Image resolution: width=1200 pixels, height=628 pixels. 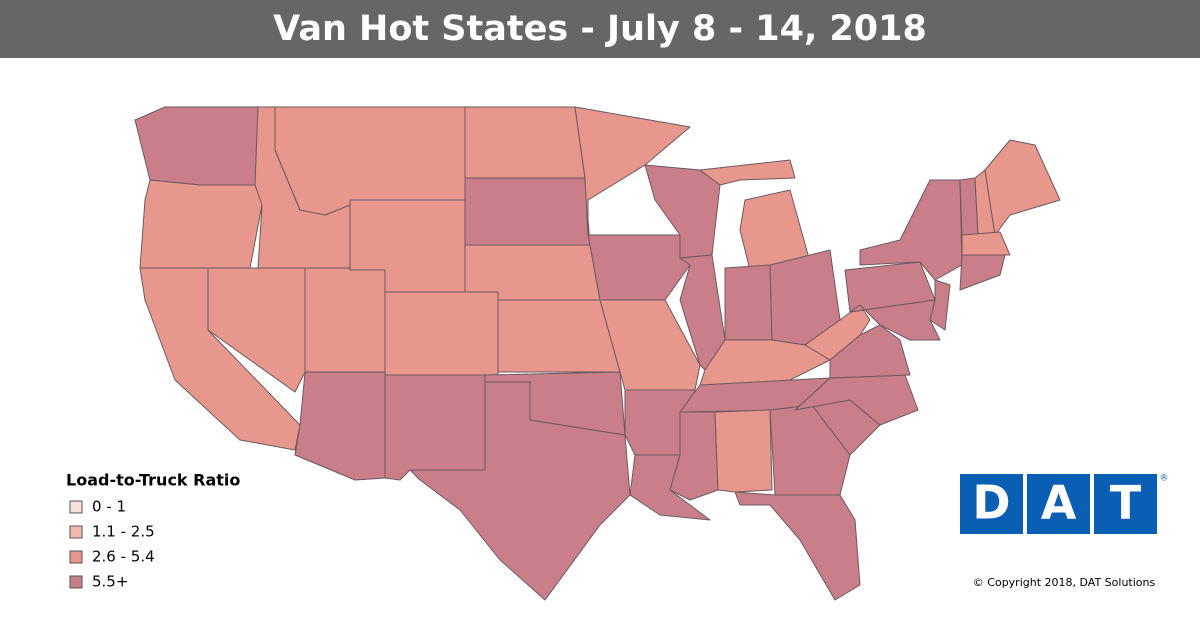 I want to click on title: Van Hot States - July 8 - 14, 2018, so click(x=600, y=29).